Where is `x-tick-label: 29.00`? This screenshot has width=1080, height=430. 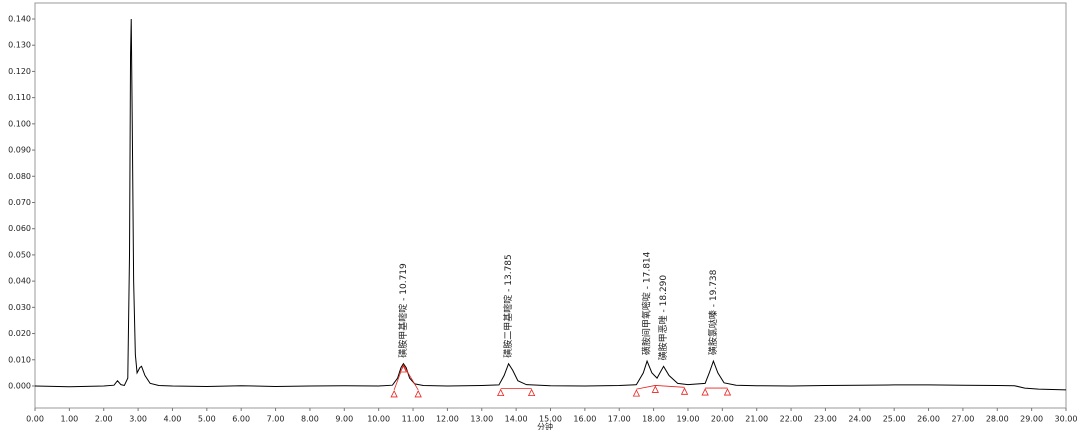
x-tick-label: 29.00 is located at coordinates (1031, 419).